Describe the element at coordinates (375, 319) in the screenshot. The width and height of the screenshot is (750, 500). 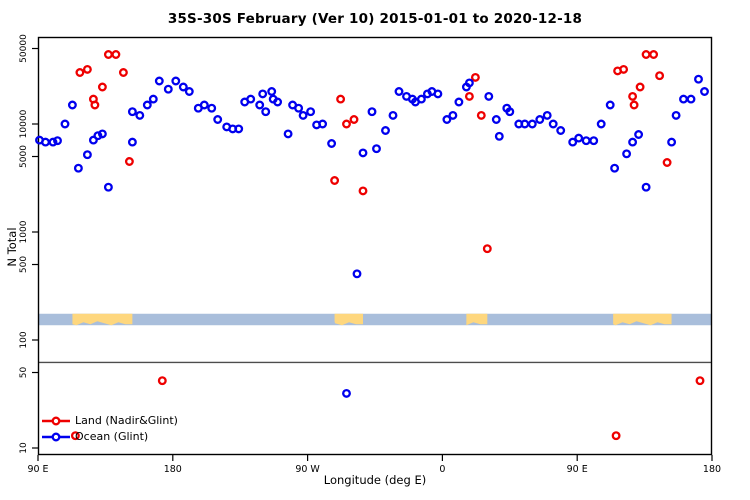
I see `map-band-ocean` at that location.